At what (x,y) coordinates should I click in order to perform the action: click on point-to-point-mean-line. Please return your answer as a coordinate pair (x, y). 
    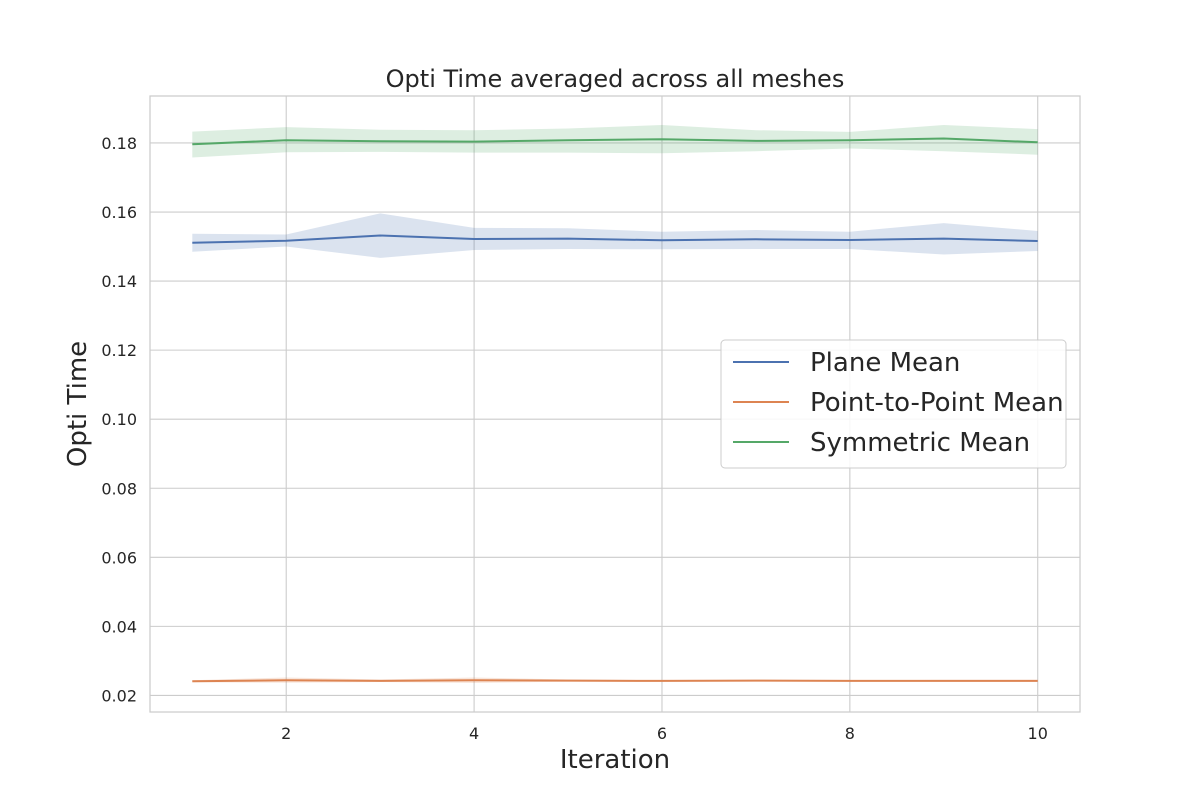
    Looking at the image, I should click on (615, 681).